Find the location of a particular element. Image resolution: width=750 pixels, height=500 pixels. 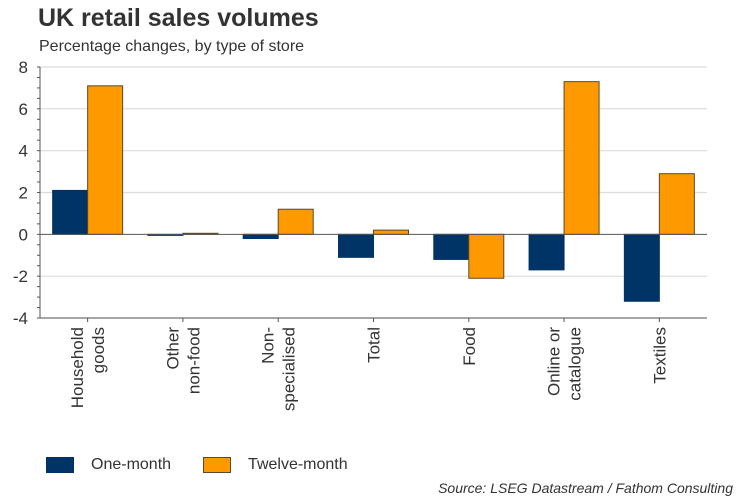

x-tick-label: Other is located at coordinates (172, 348).